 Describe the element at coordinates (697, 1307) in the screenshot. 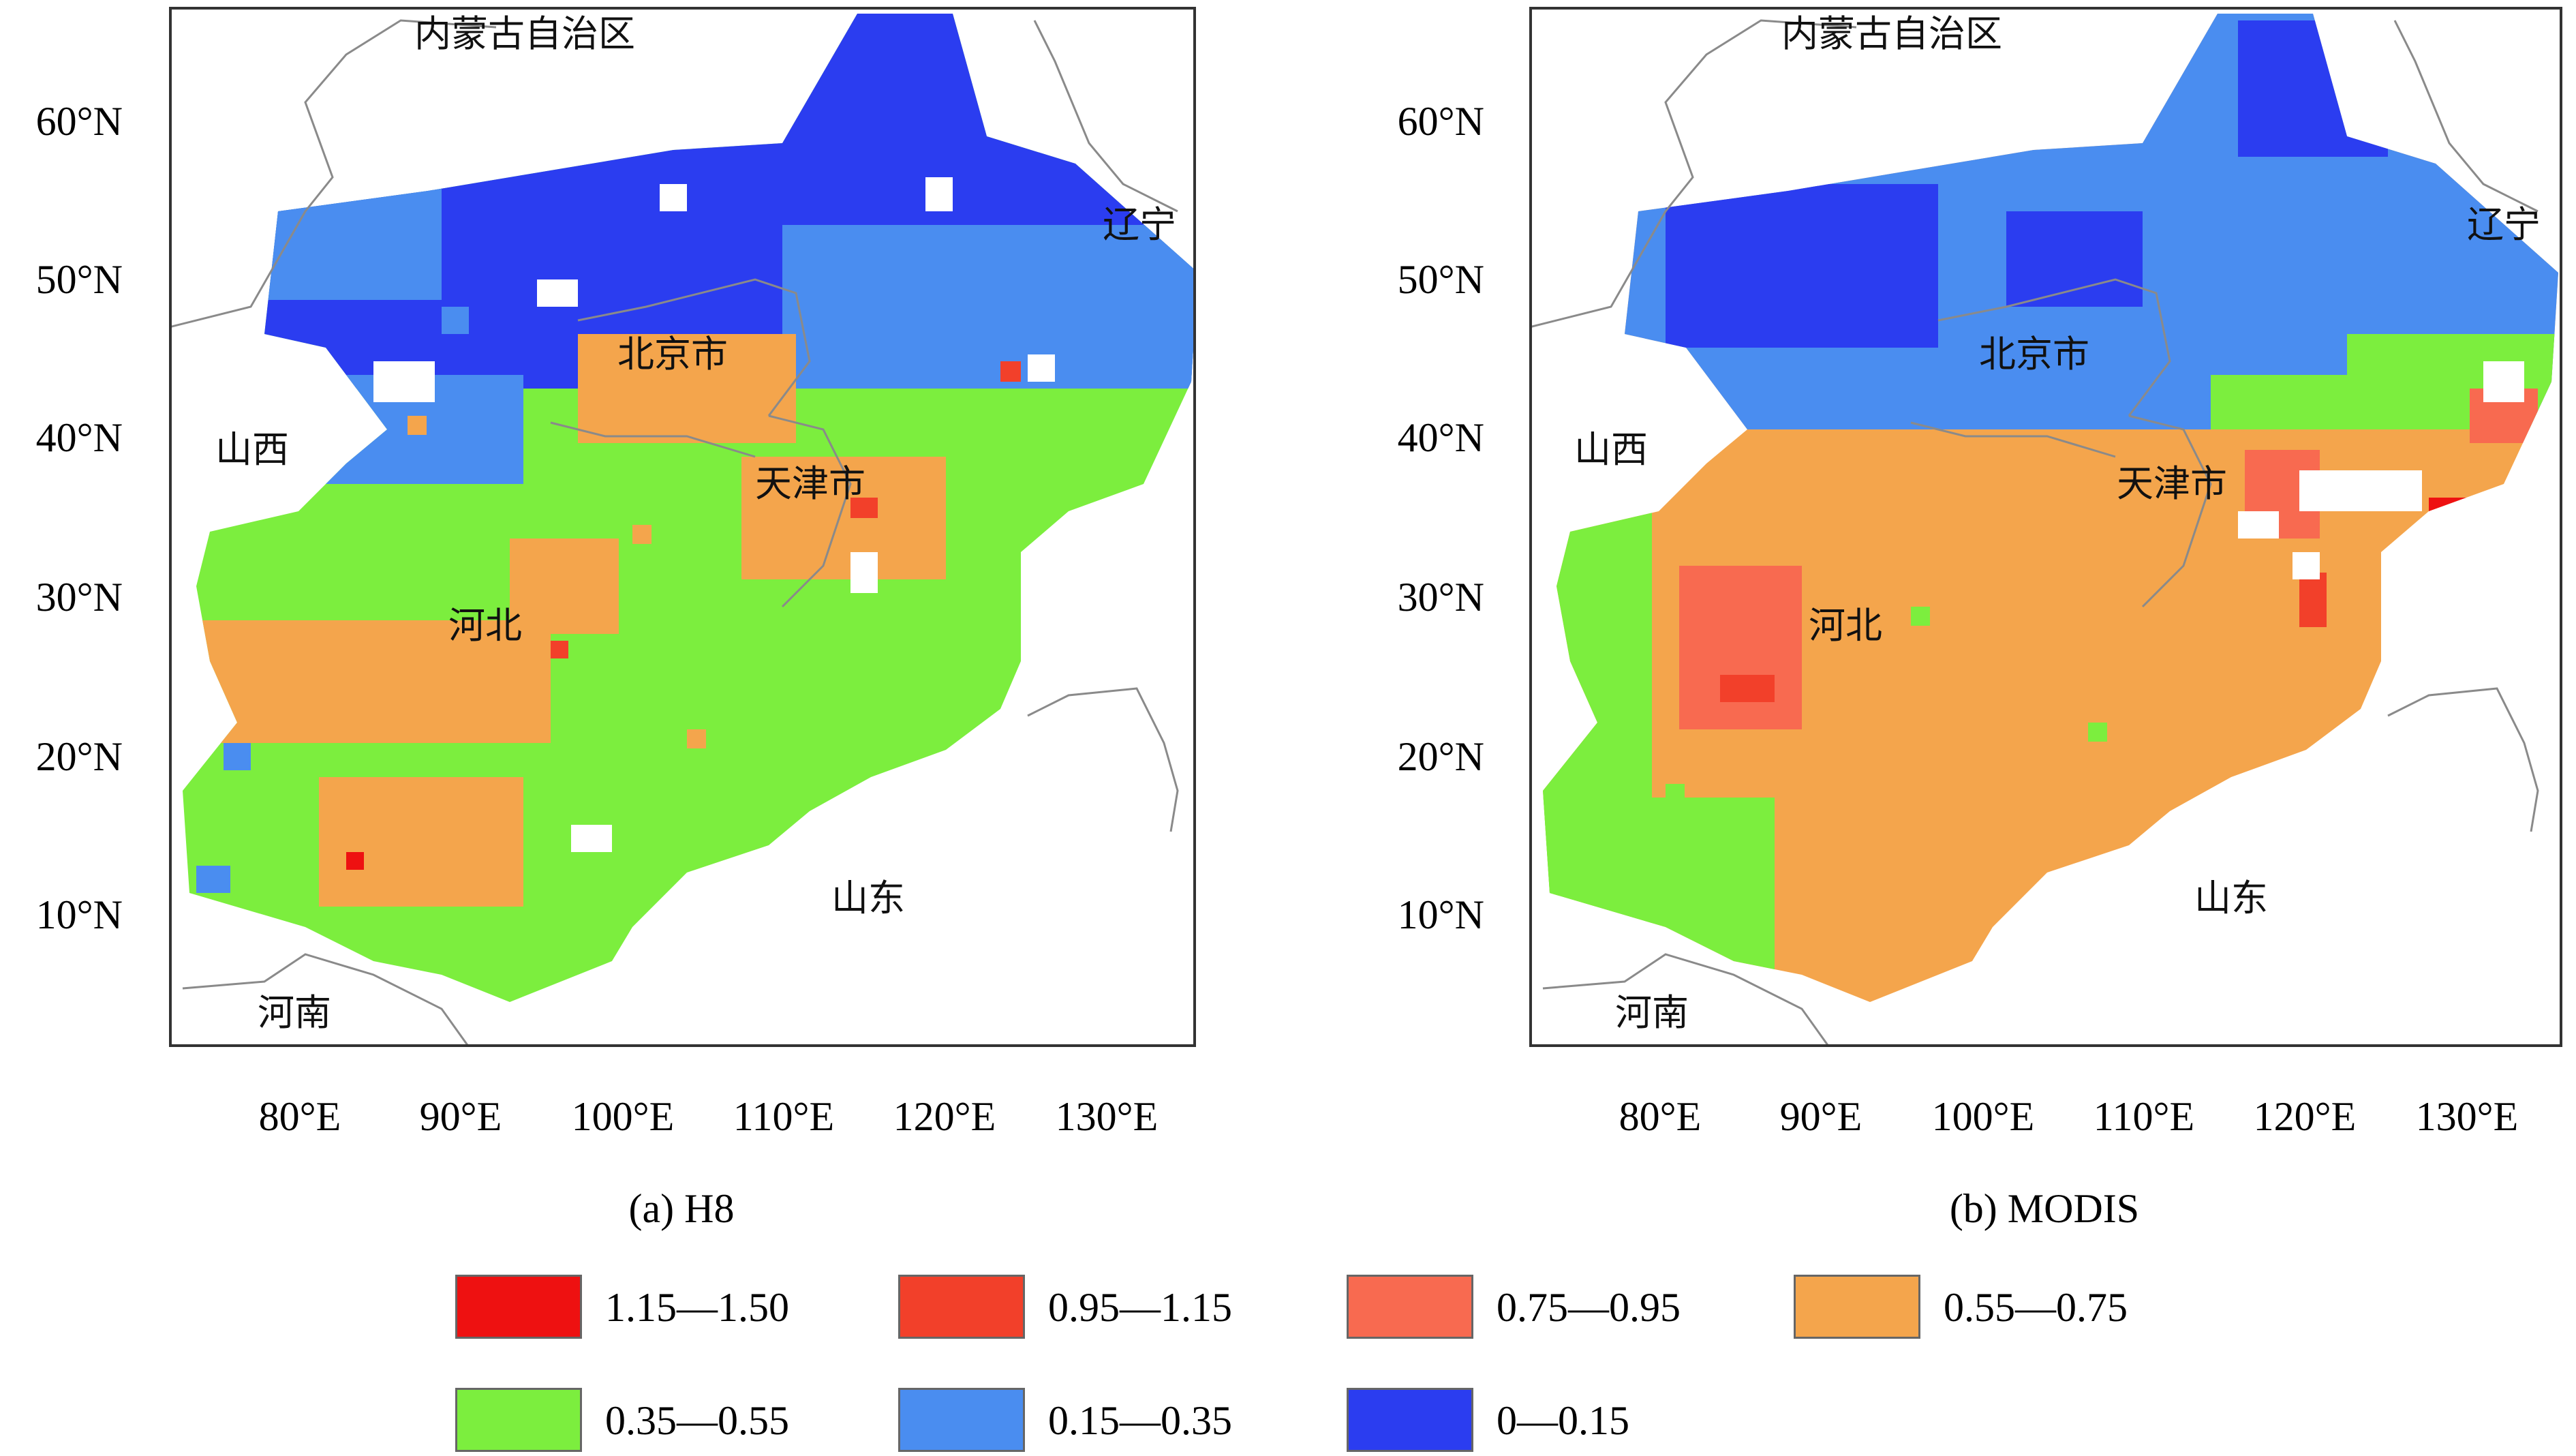

I see `legend-label: 1.15—1.50` at that location.